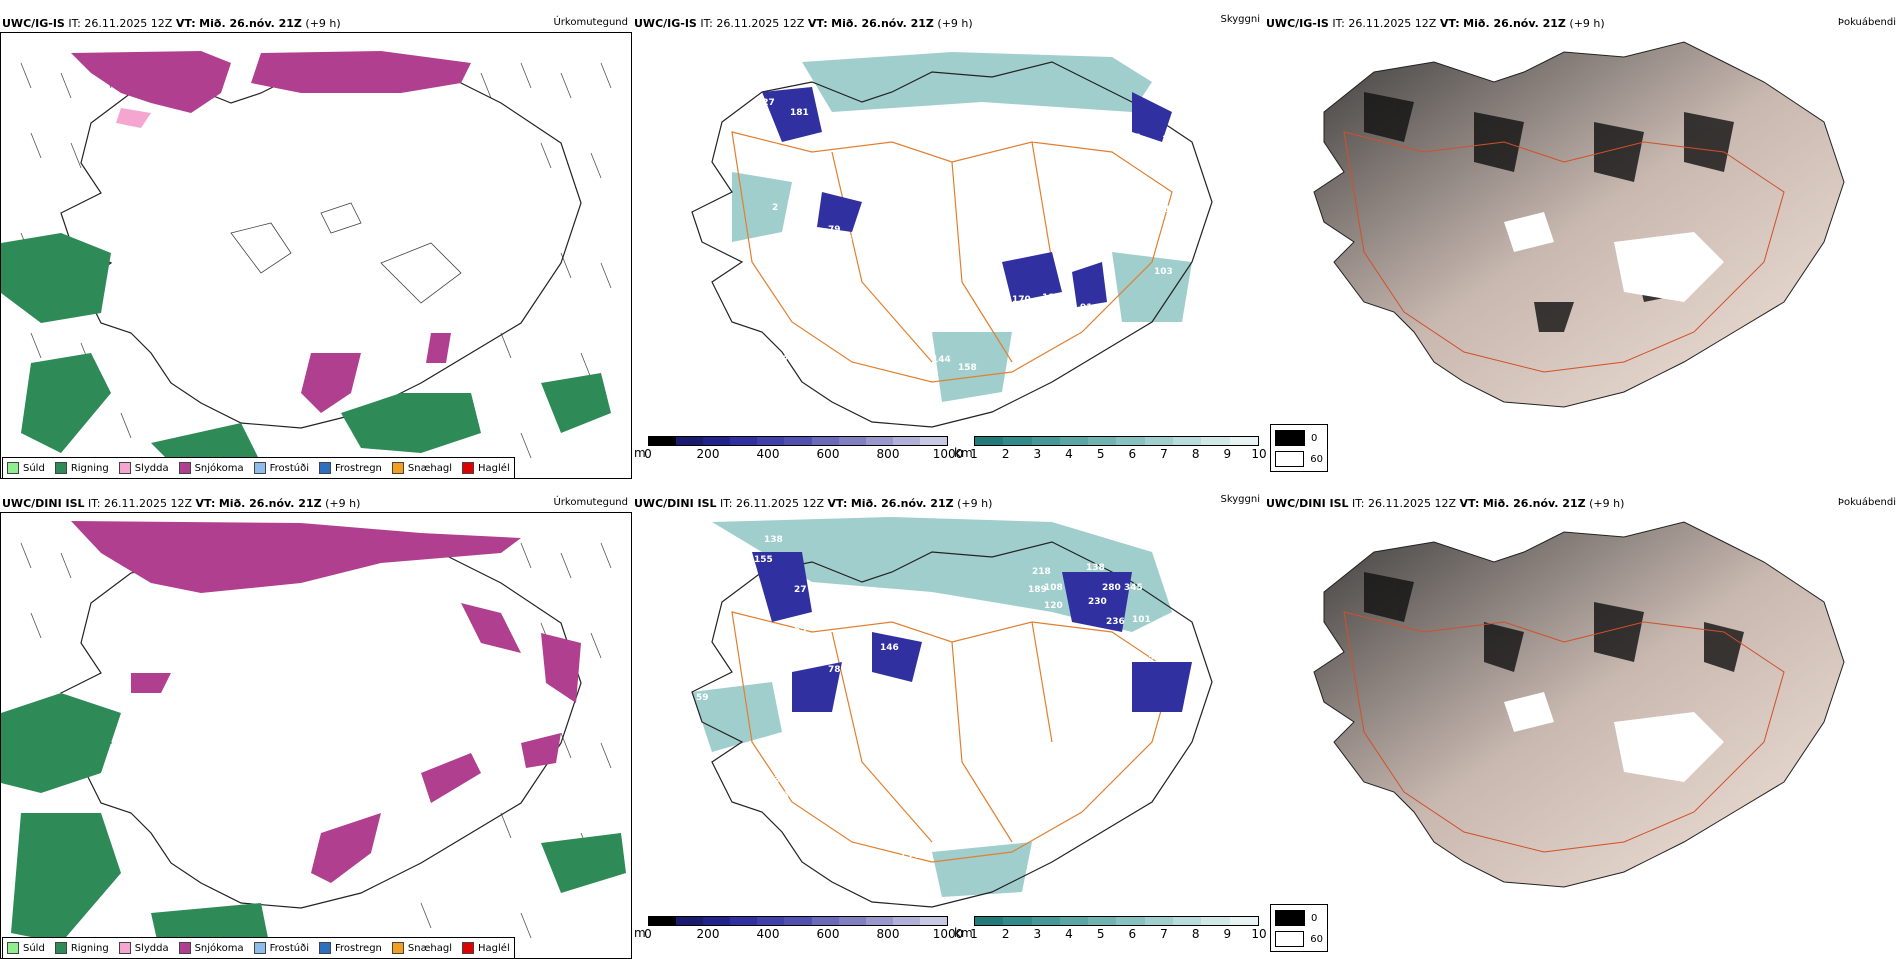 The width and height of the screenshot is (1900, 959). Describe the element at coordinates (1041, 572) in the screenshot. I see `svg-text: 218` at that location.